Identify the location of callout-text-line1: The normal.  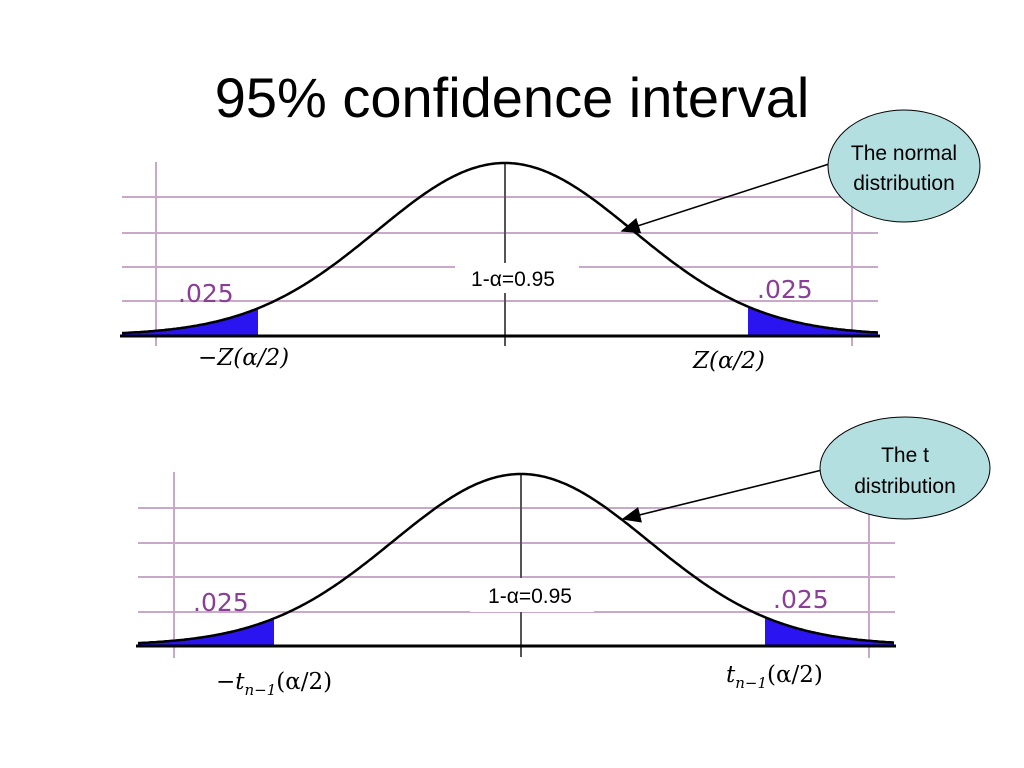
(904, 153).